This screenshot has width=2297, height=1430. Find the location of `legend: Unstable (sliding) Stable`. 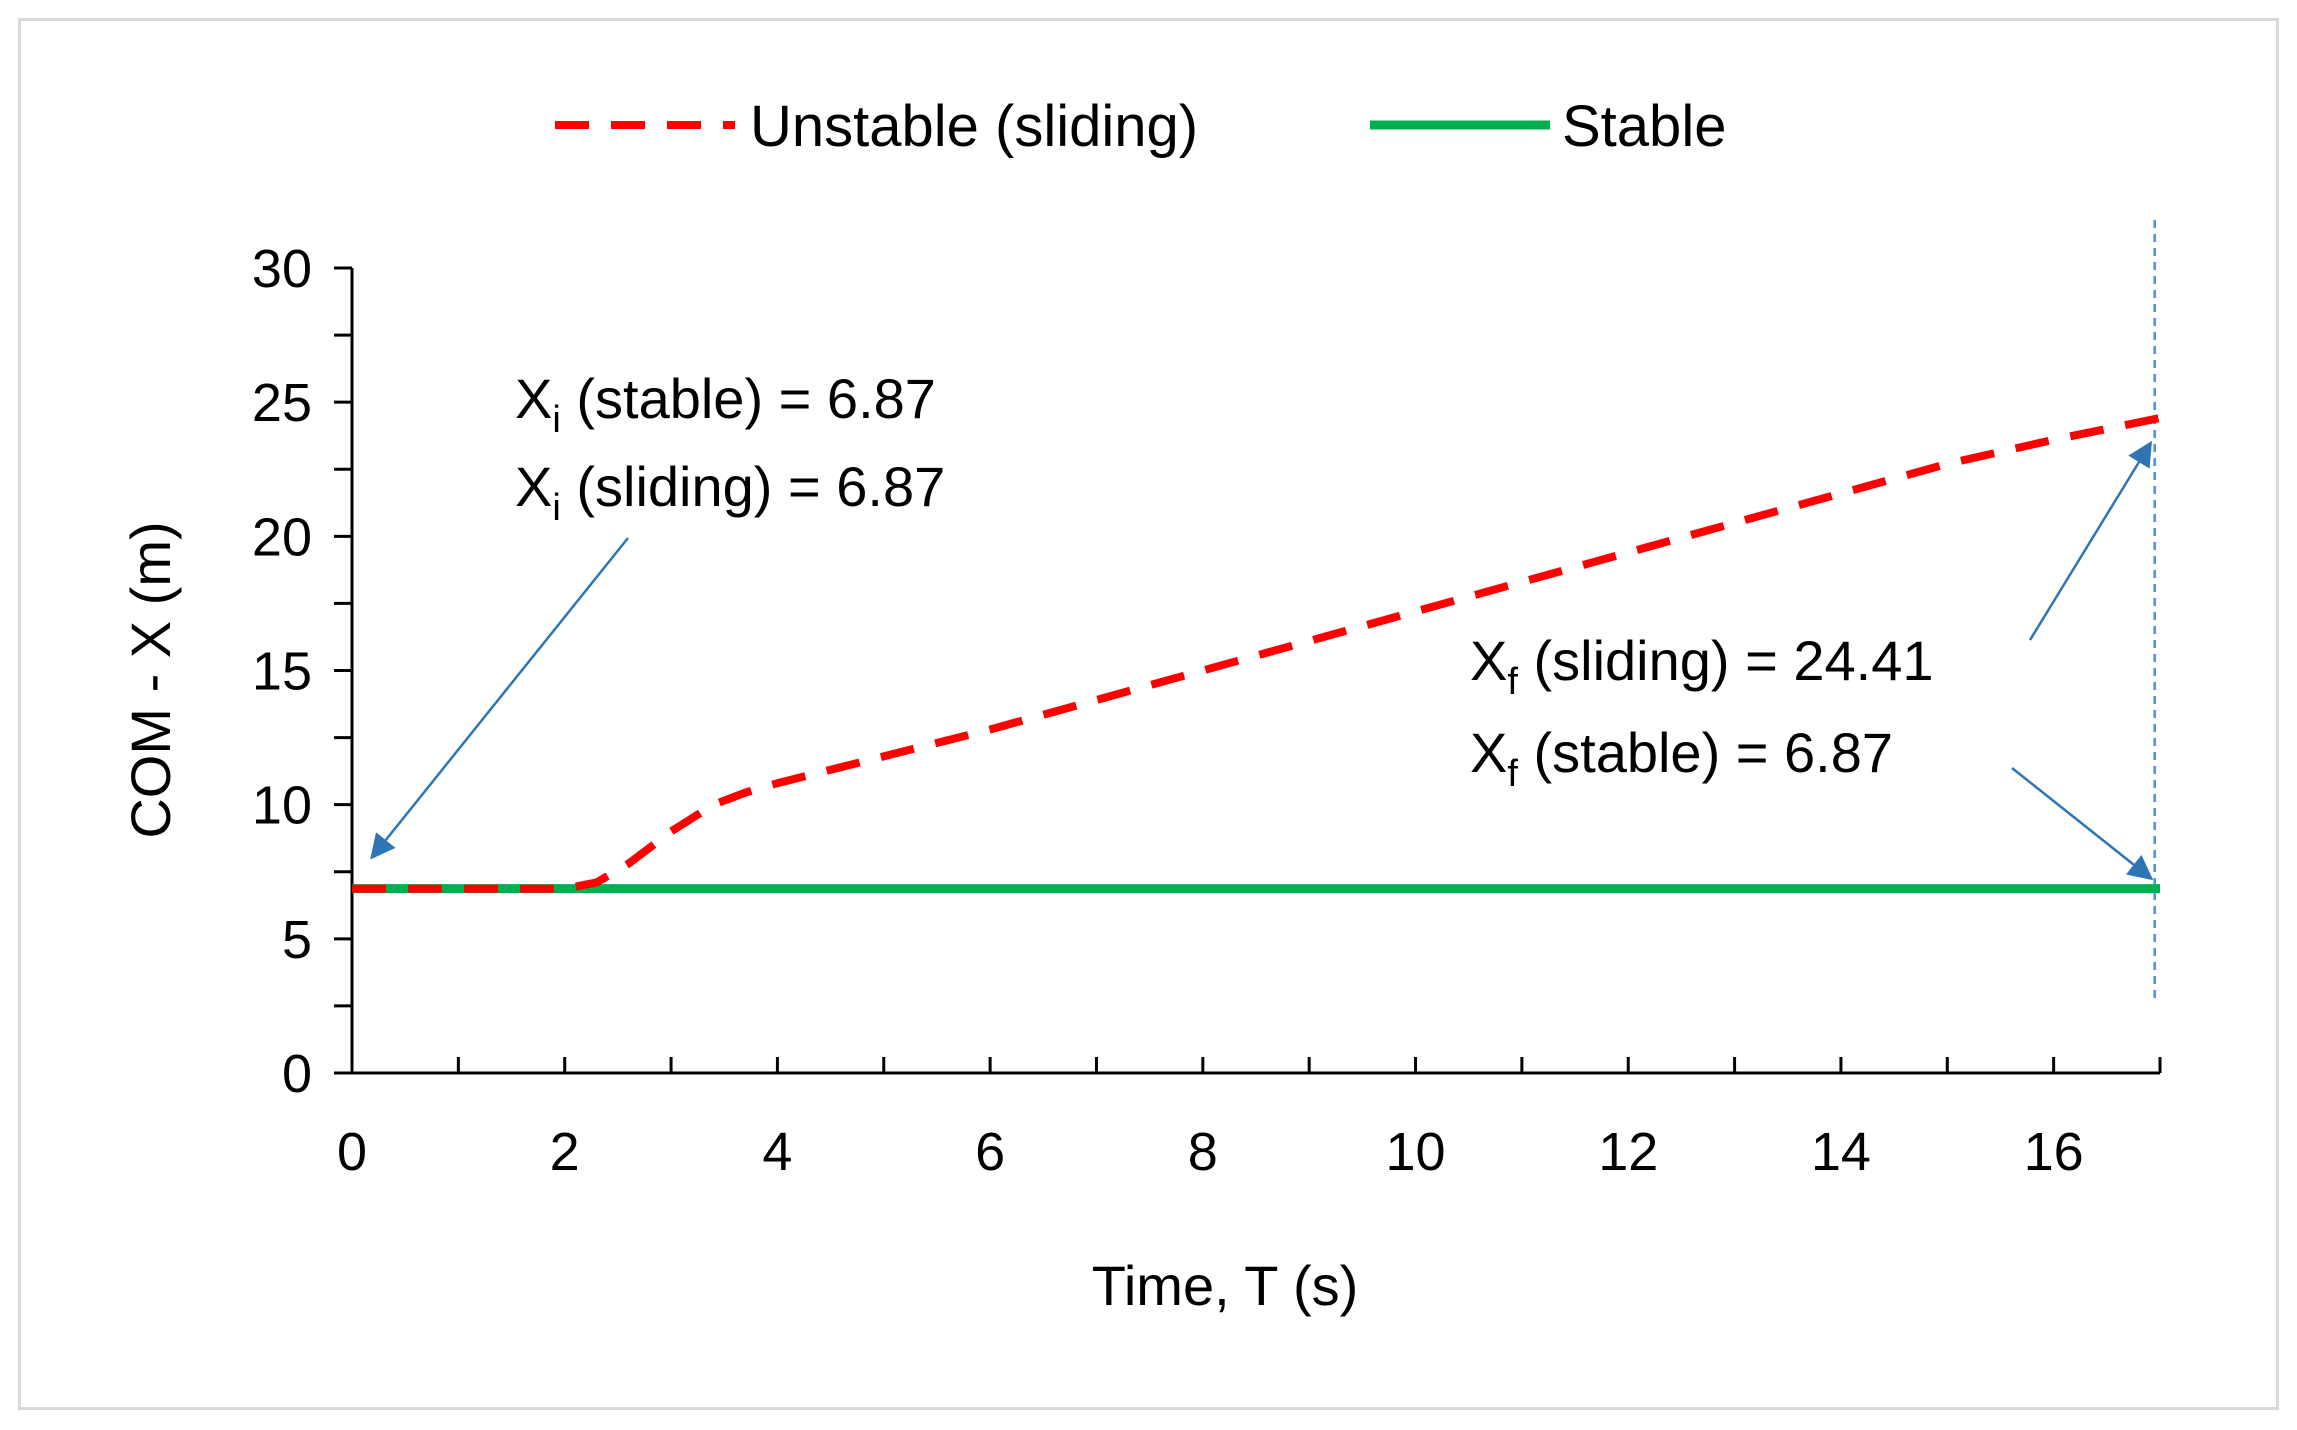

legend: Unstable (sliding) Stable is located at coordinates (1140, 126).